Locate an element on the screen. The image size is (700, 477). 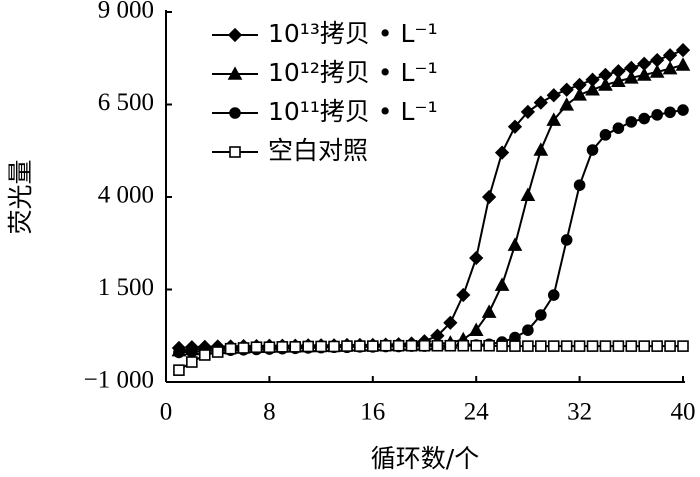
legend-label: 10¹²拷贝 • L⁻¹ is located at coordinates (353, 72).